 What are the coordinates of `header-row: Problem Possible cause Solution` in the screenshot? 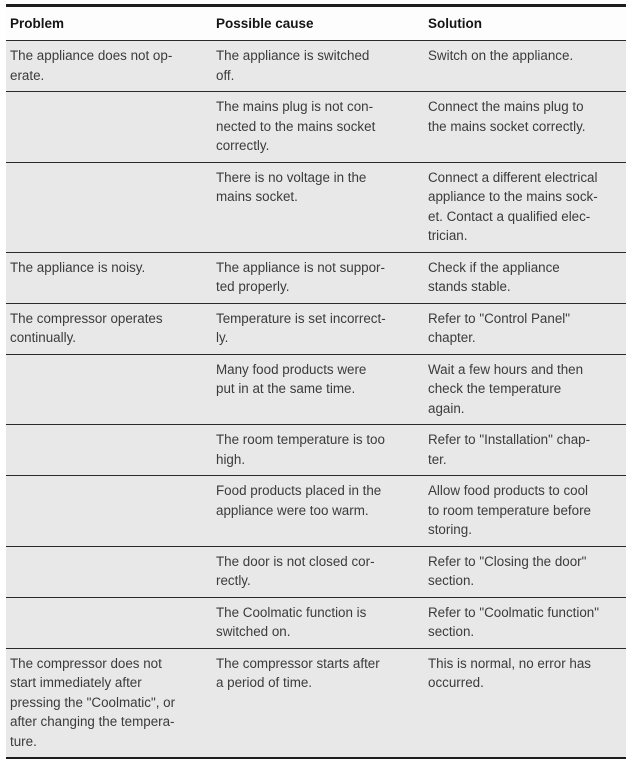 It's located at (316, 23).